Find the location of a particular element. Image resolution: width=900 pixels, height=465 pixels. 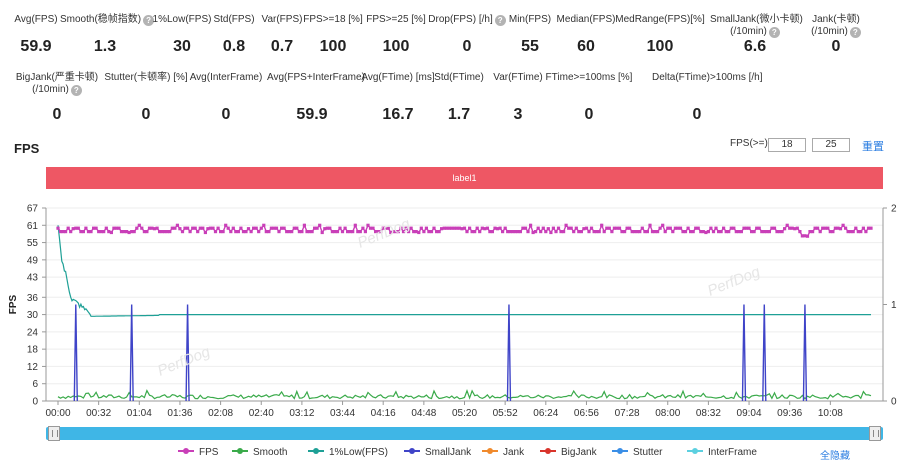

slider-left-handle is located at coordinates (54, 433).